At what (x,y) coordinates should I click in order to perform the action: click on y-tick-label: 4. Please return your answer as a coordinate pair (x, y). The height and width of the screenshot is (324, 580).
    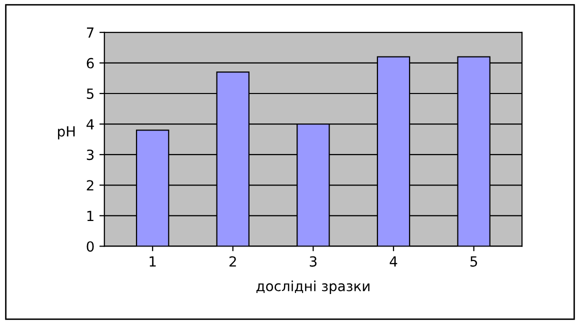
    Looking at the image, I should click on (90, 124).